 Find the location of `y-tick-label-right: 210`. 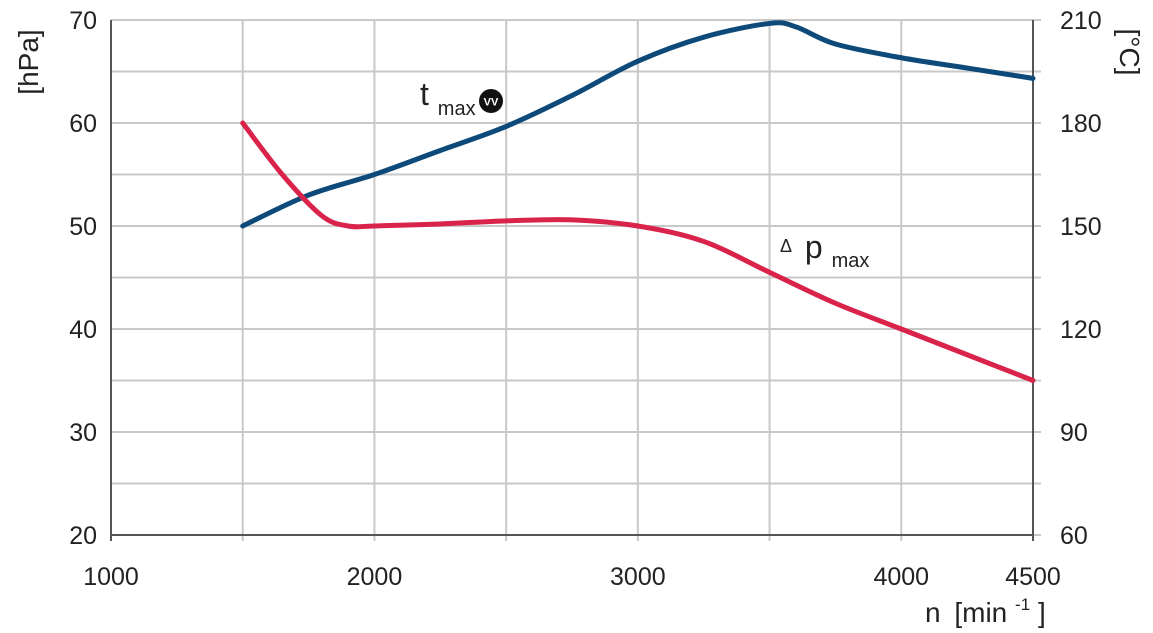

y-tick-label-right: 210 is located at coordinates (1081, 21).